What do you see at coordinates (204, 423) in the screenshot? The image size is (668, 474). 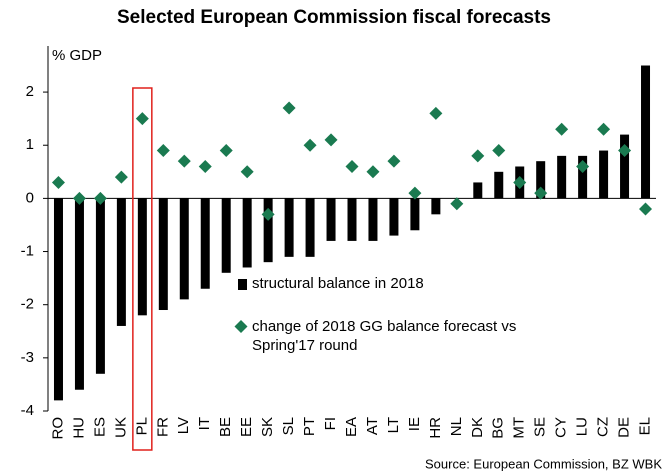 I see `x-tick-label: IT` at bounding box center [204, 423].